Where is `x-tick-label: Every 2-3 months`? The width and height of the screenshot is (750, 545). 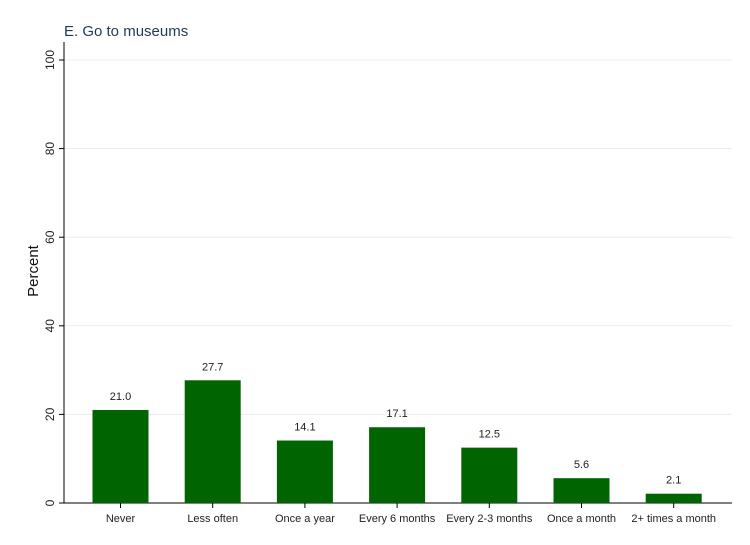 x-tick-label: Every 2-3 months is located at coordinates (489, 519).